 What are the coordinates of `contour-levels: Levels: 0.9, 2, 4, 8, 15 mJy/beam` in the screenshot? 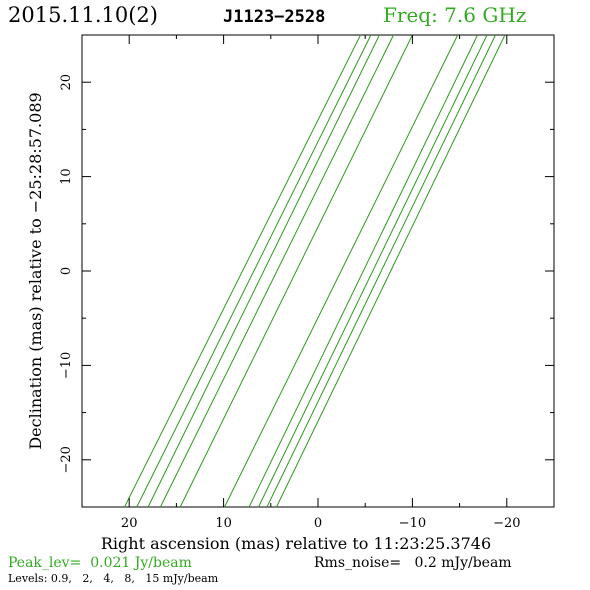 It's located at (113, 578).